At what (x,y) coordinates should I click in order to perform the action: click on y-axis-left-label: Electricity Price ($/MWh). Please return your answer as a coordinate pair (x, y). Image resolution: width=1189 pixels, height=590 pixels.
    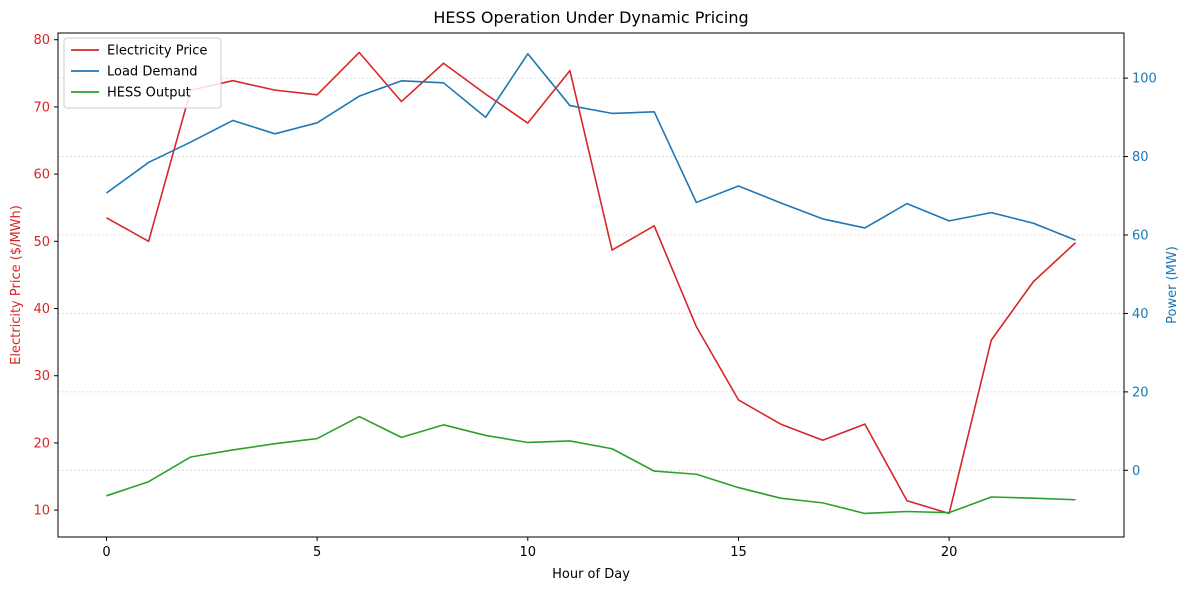
    Looking at the image, I should click on (16, 285).